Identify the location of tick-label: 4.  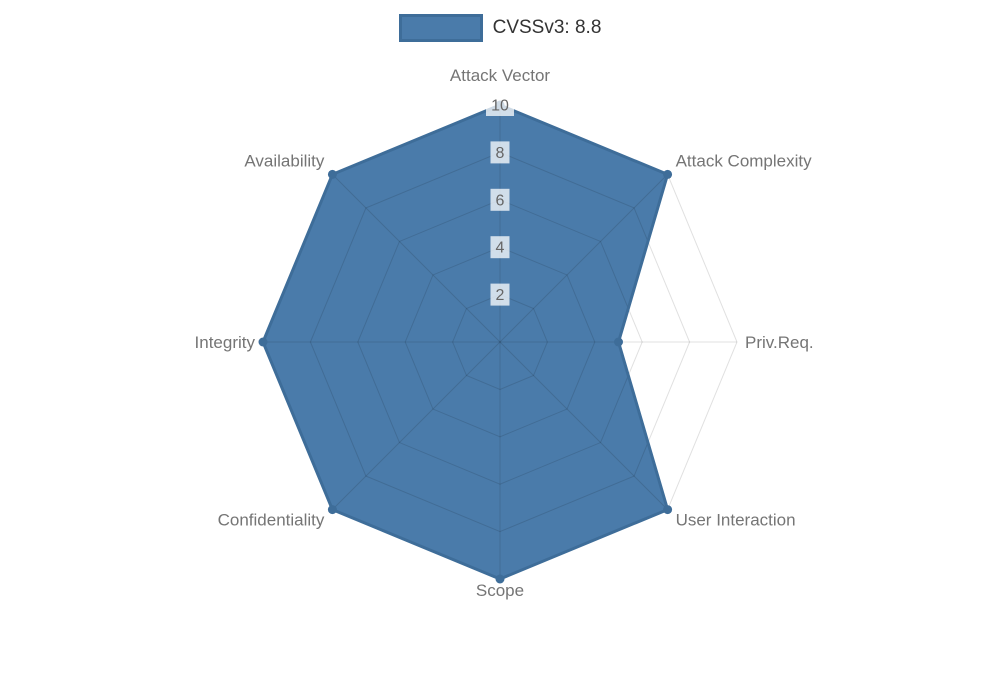
(500, 248).